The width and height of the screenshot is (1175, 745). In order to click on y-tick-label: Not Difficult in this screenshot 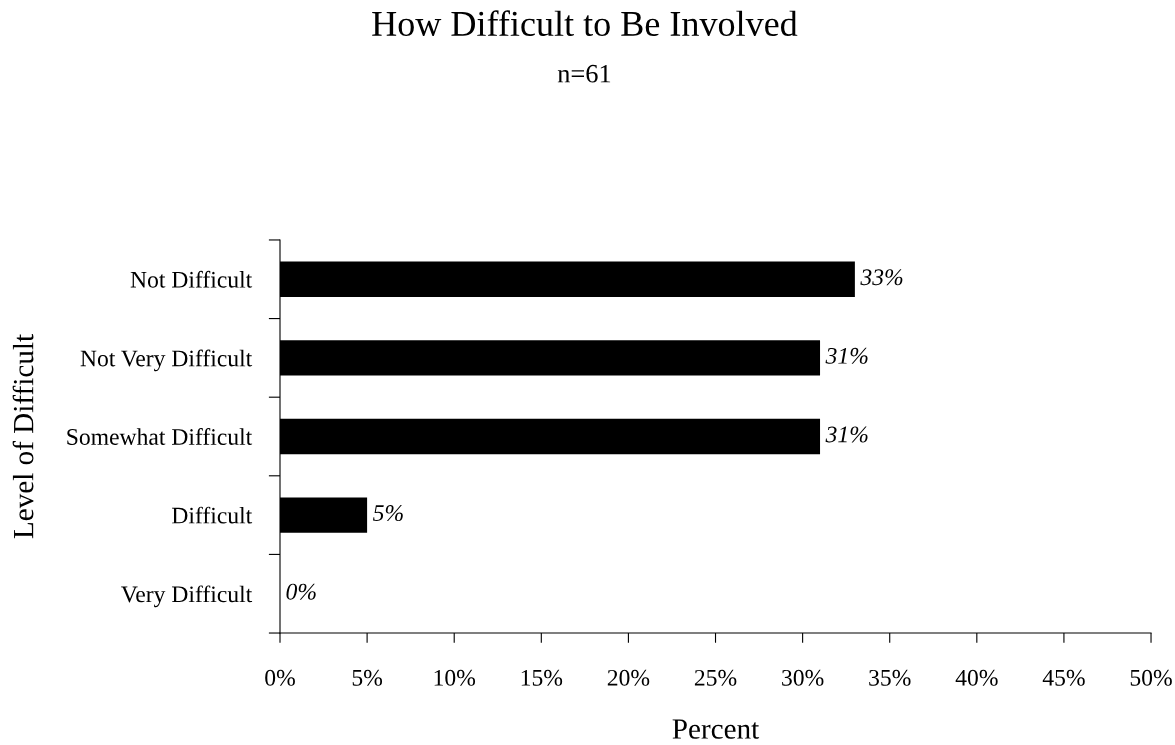, I will do `click(191, 279)`.